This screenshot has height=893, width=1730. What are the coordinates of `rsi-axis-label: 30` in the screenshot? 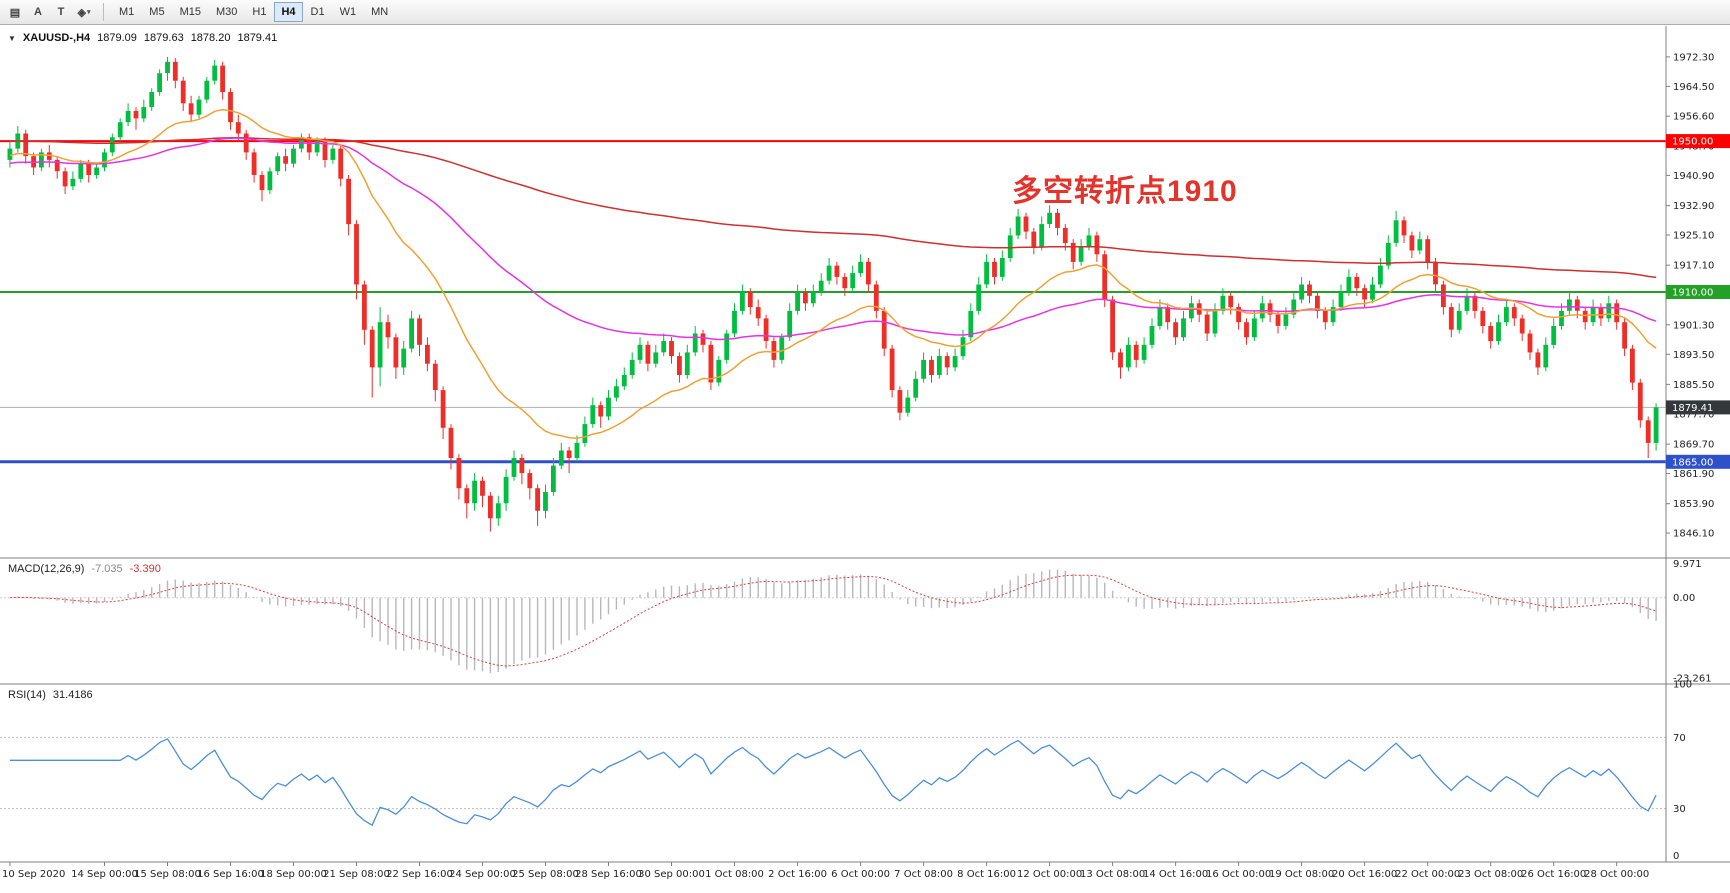 It's located at (1679, 809).